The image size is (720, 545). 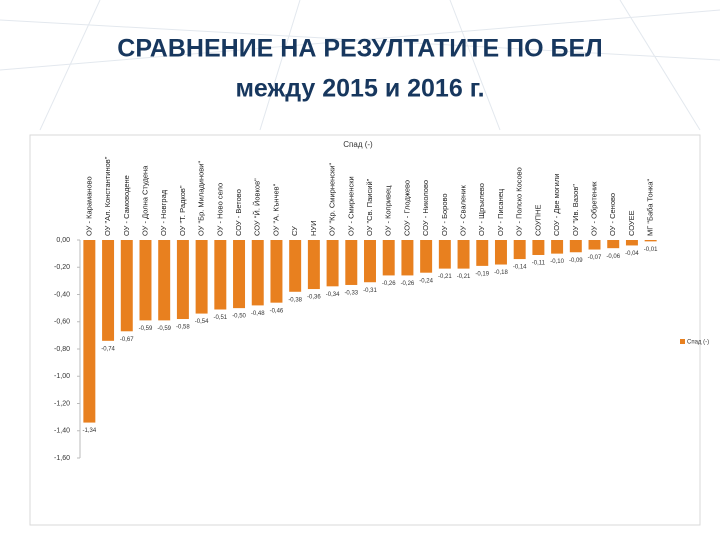 I want to click on title: СРАВНЕНИЕ НА РЕЗУЛТАТИТЕ ПО БЕЛ, so click(x=359, y=49).